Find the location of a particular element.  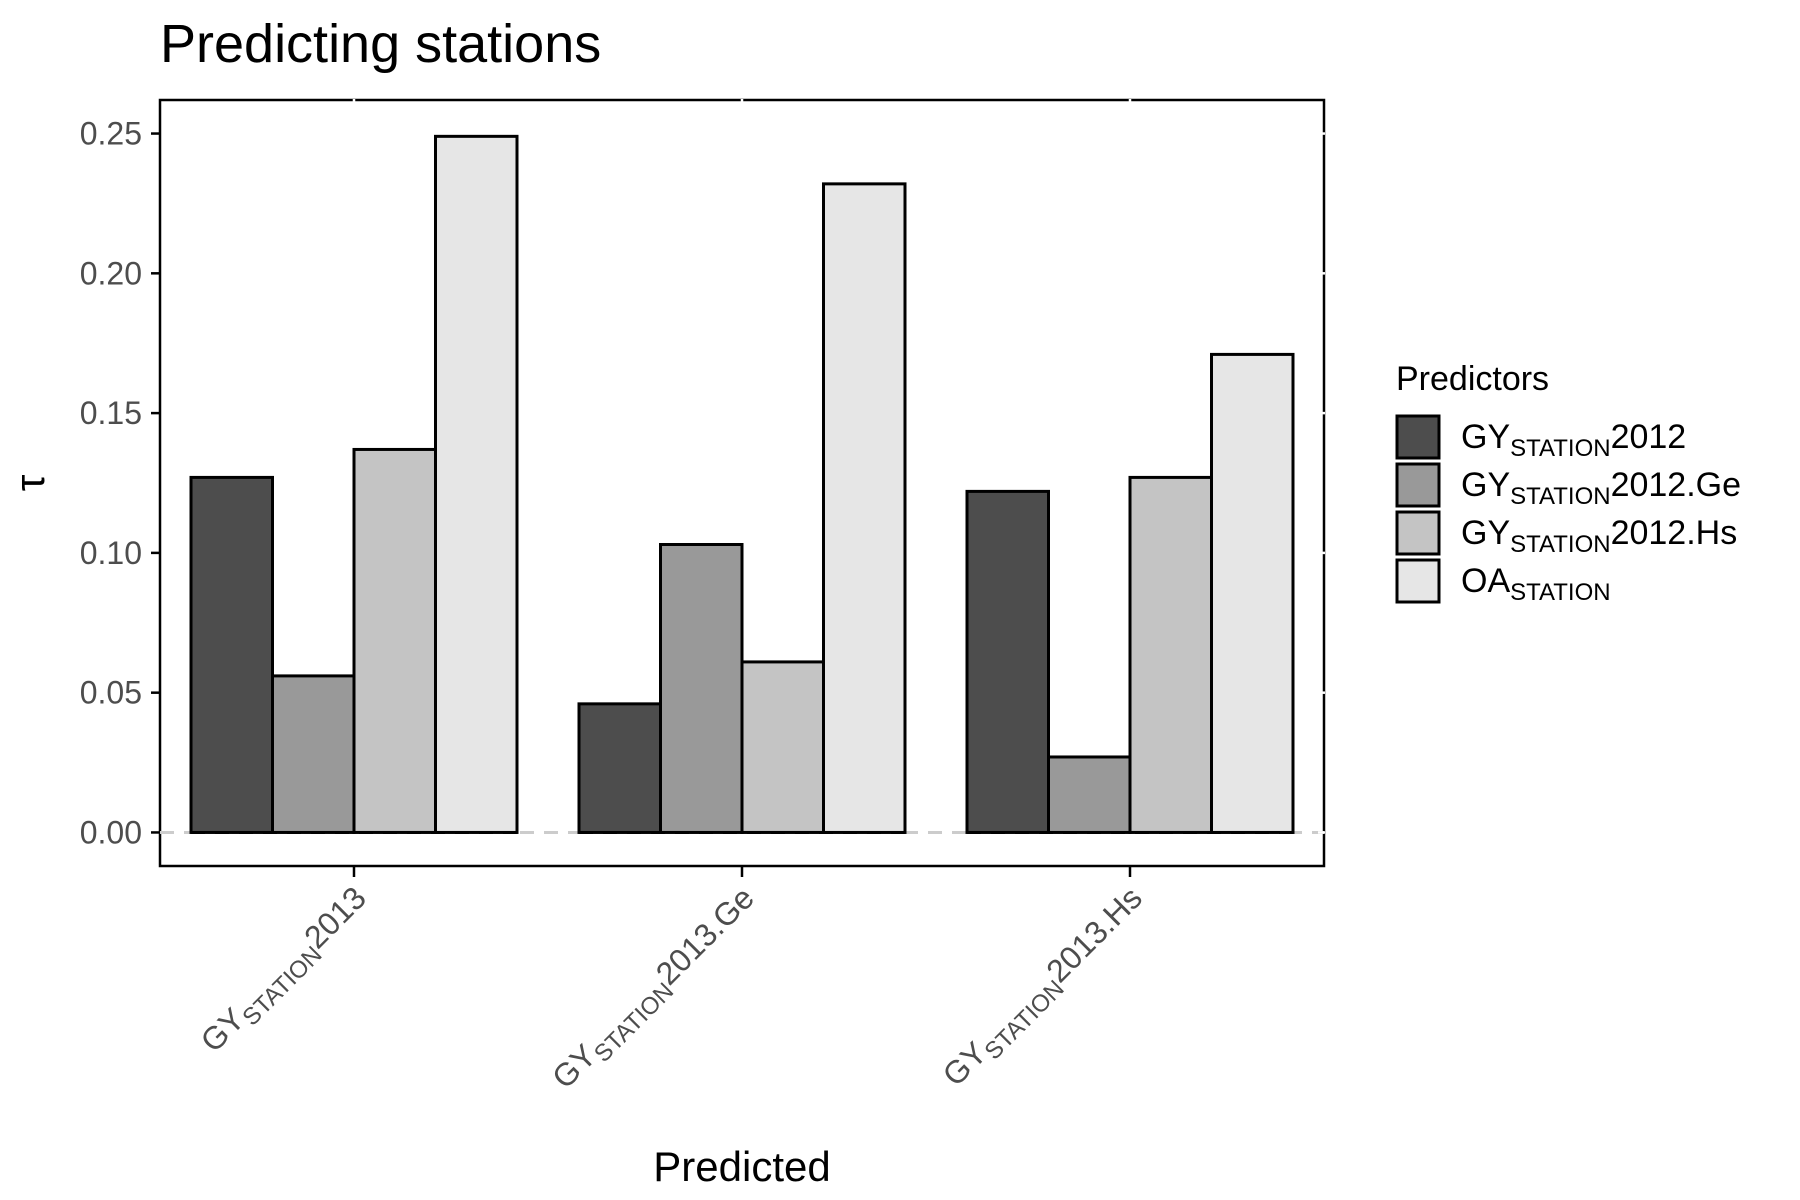

x-axis-title: Predicted is located at coordinates (741, 1166).